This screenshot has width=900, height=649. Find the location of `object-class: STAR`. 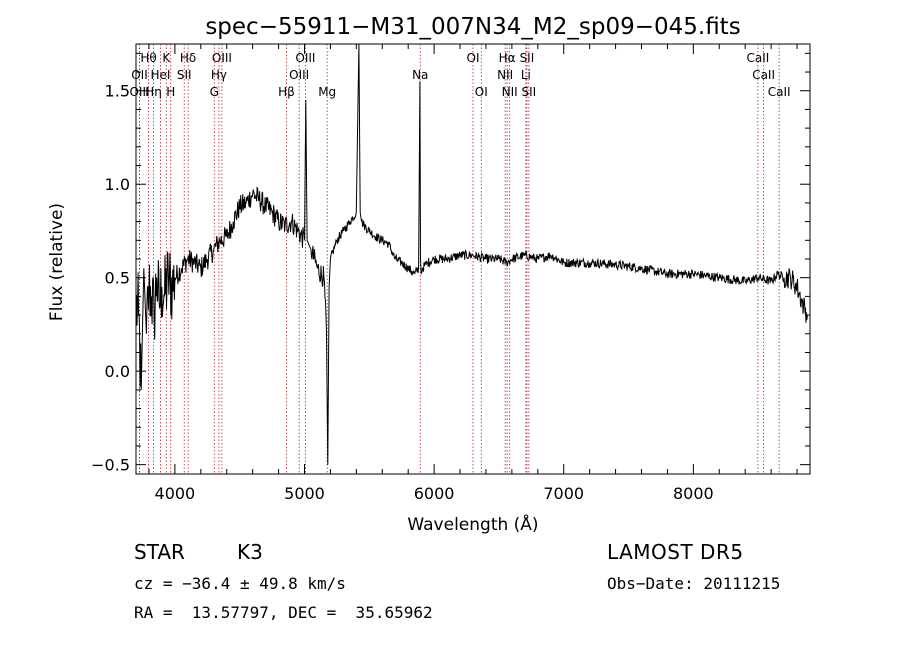

object-class: STAR is located at coordinates (159, 552).